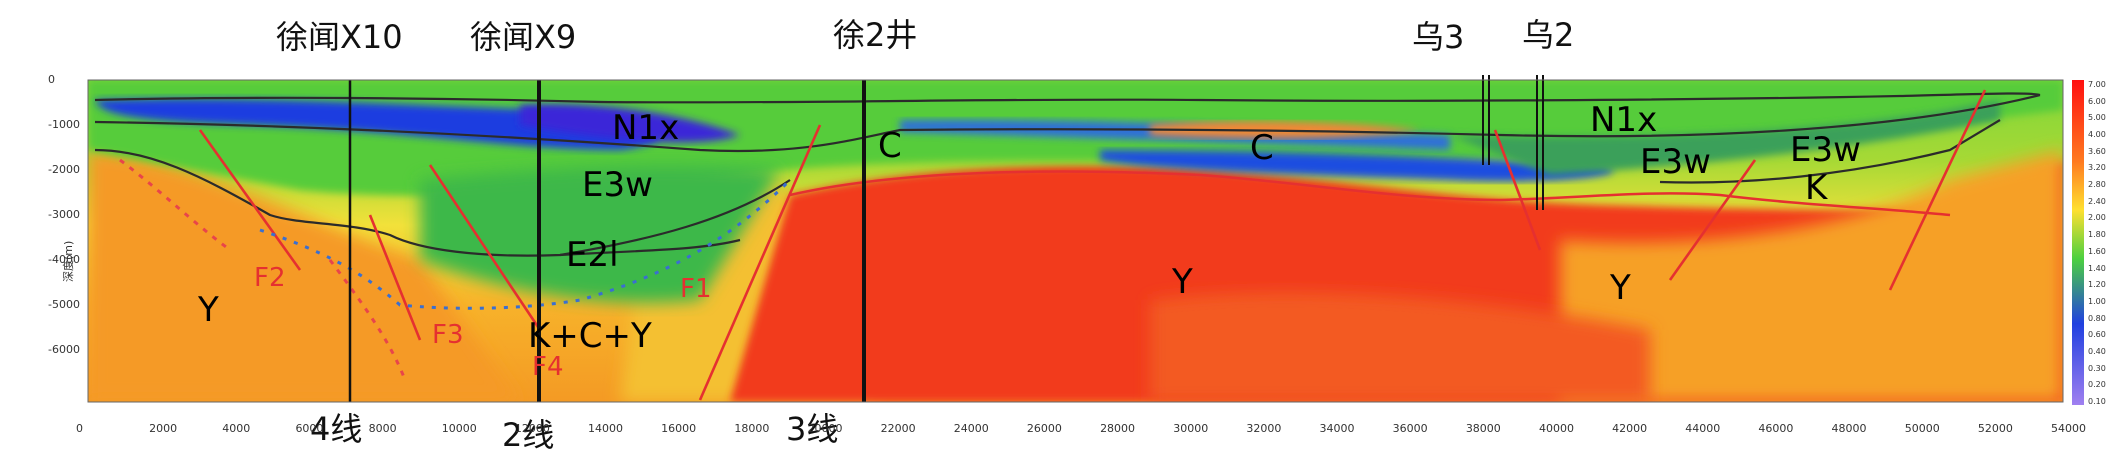 This screenshot has width=2119, height=456. Describe the element at coordinates (1191, 428) in the screenshot. I see `x-tick-label: 30000` at that location.